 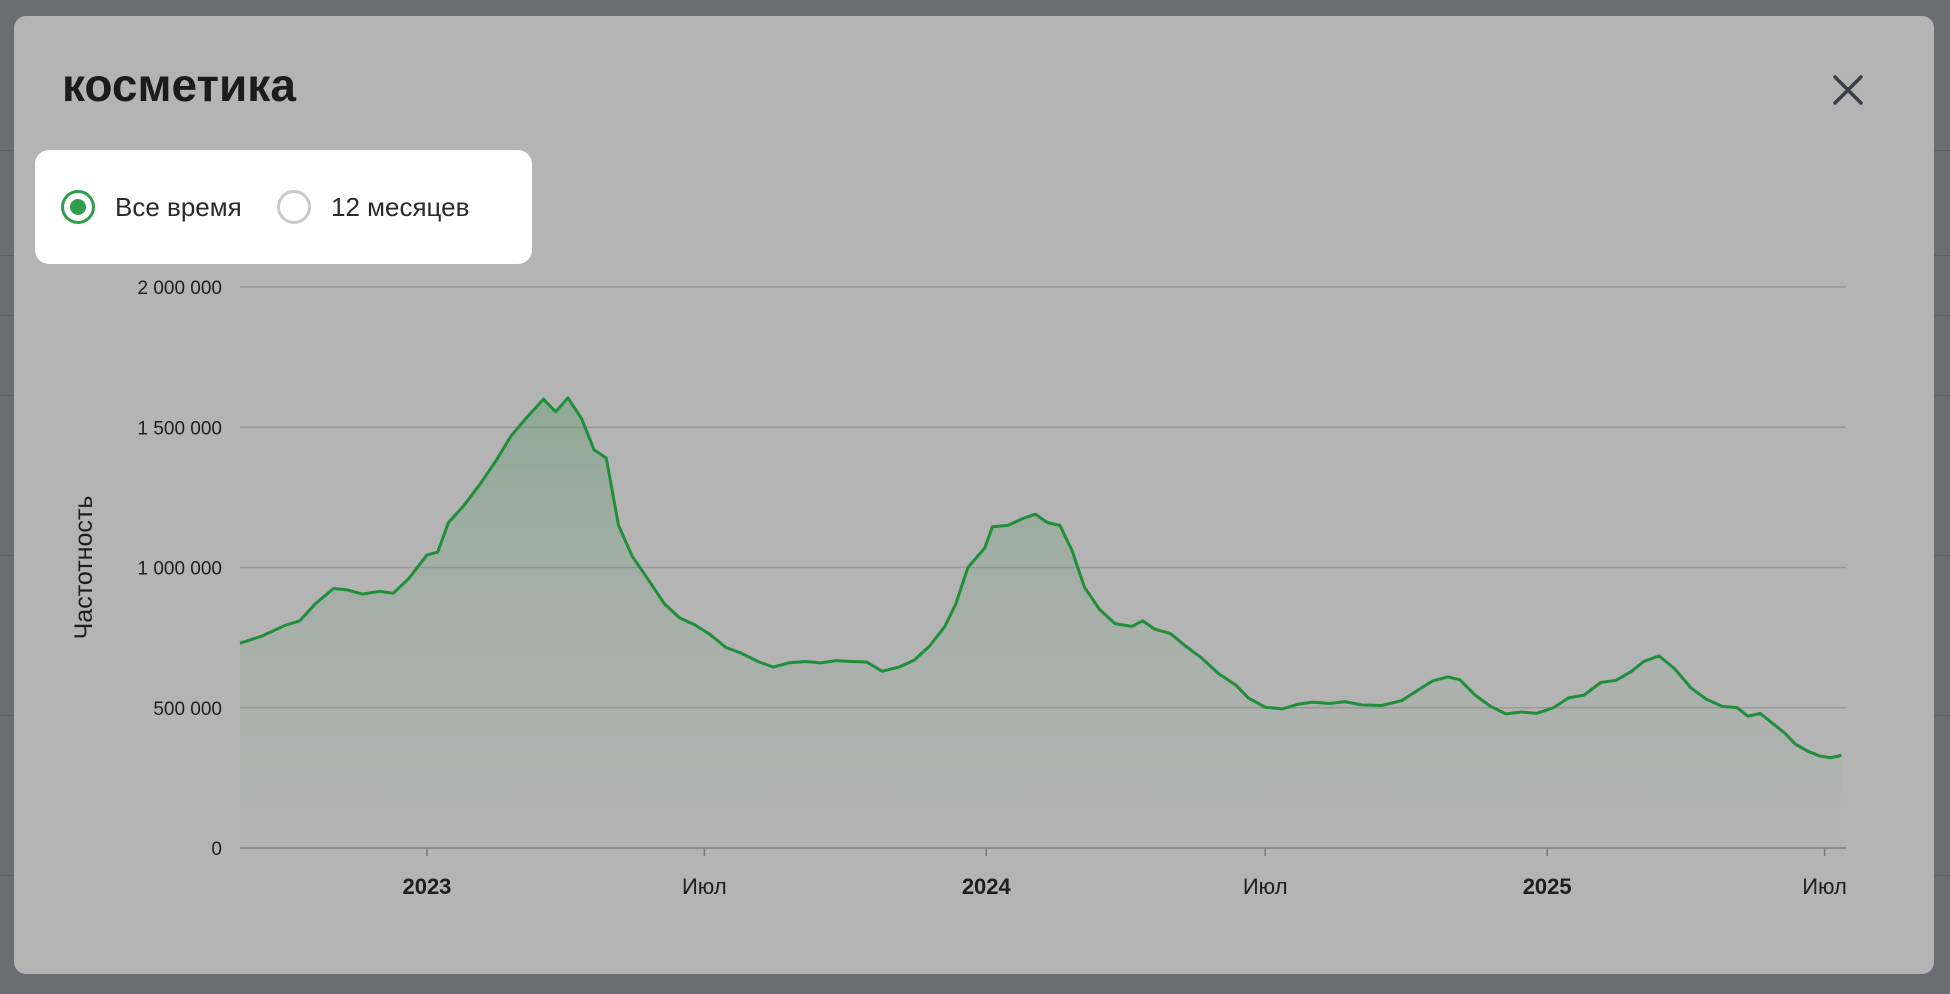 I want to click on period-option-label: Все время, so click(x=178, y=206).